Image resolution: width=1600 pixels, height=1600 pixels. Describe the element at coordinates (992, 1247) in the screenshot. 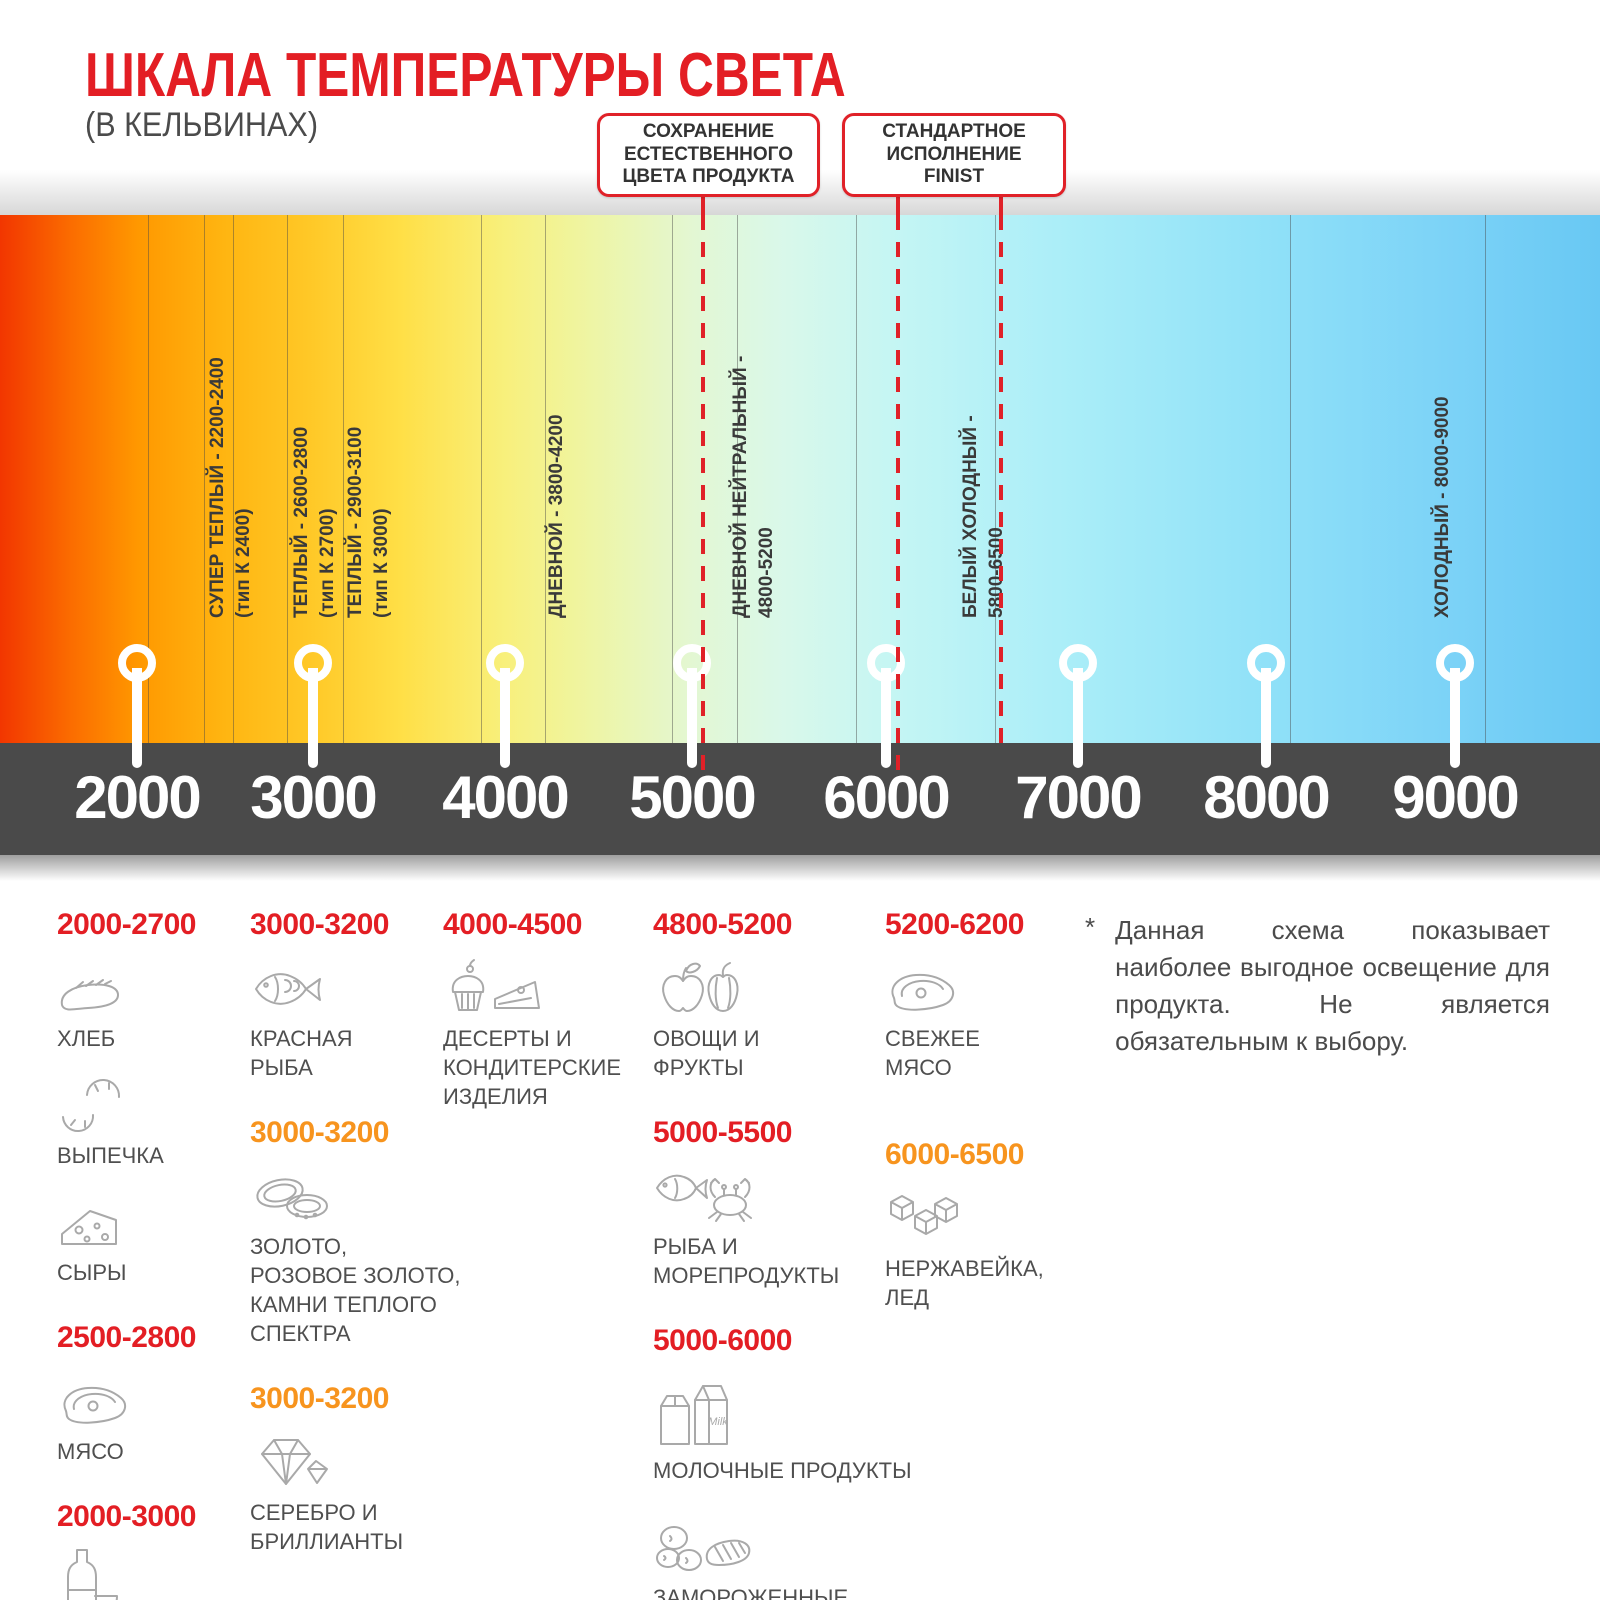

I see `list-item: НЕРЖАВЕЙКА, ЛЕД` at that location.